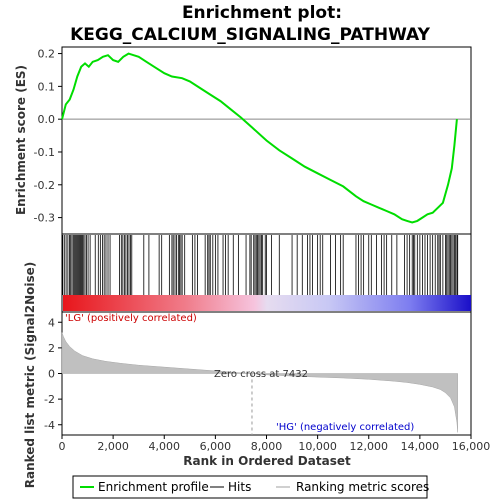  What do you see at coordinates (267, 303) in the screenshot?
I see `rank-color-bar` at bounding box center [267, 303].